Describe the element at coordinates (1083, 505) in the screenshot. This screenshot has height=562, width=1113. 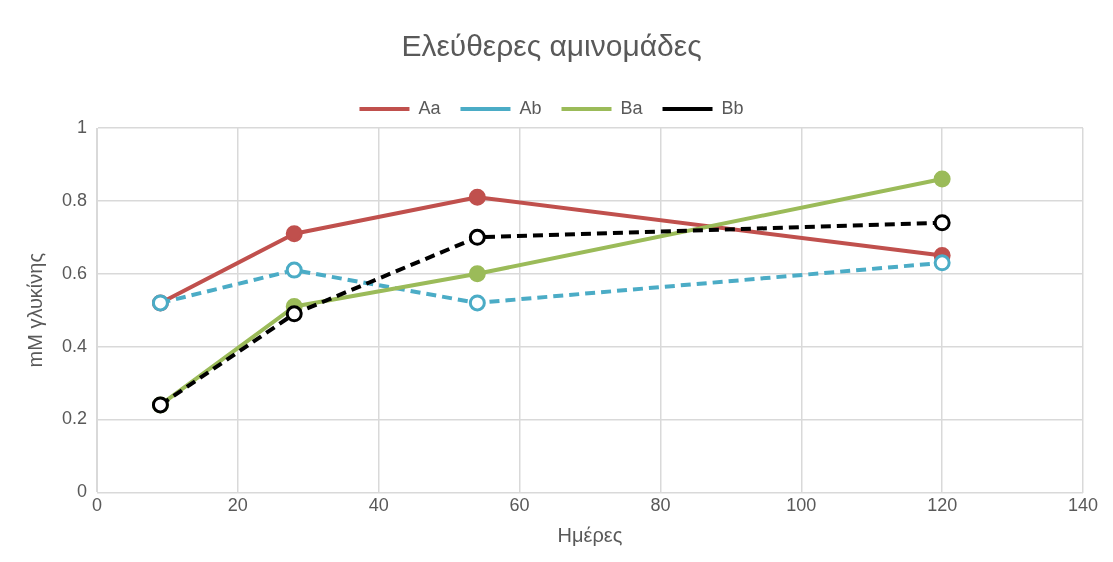
I see `x-tick-label: 140` at that location.